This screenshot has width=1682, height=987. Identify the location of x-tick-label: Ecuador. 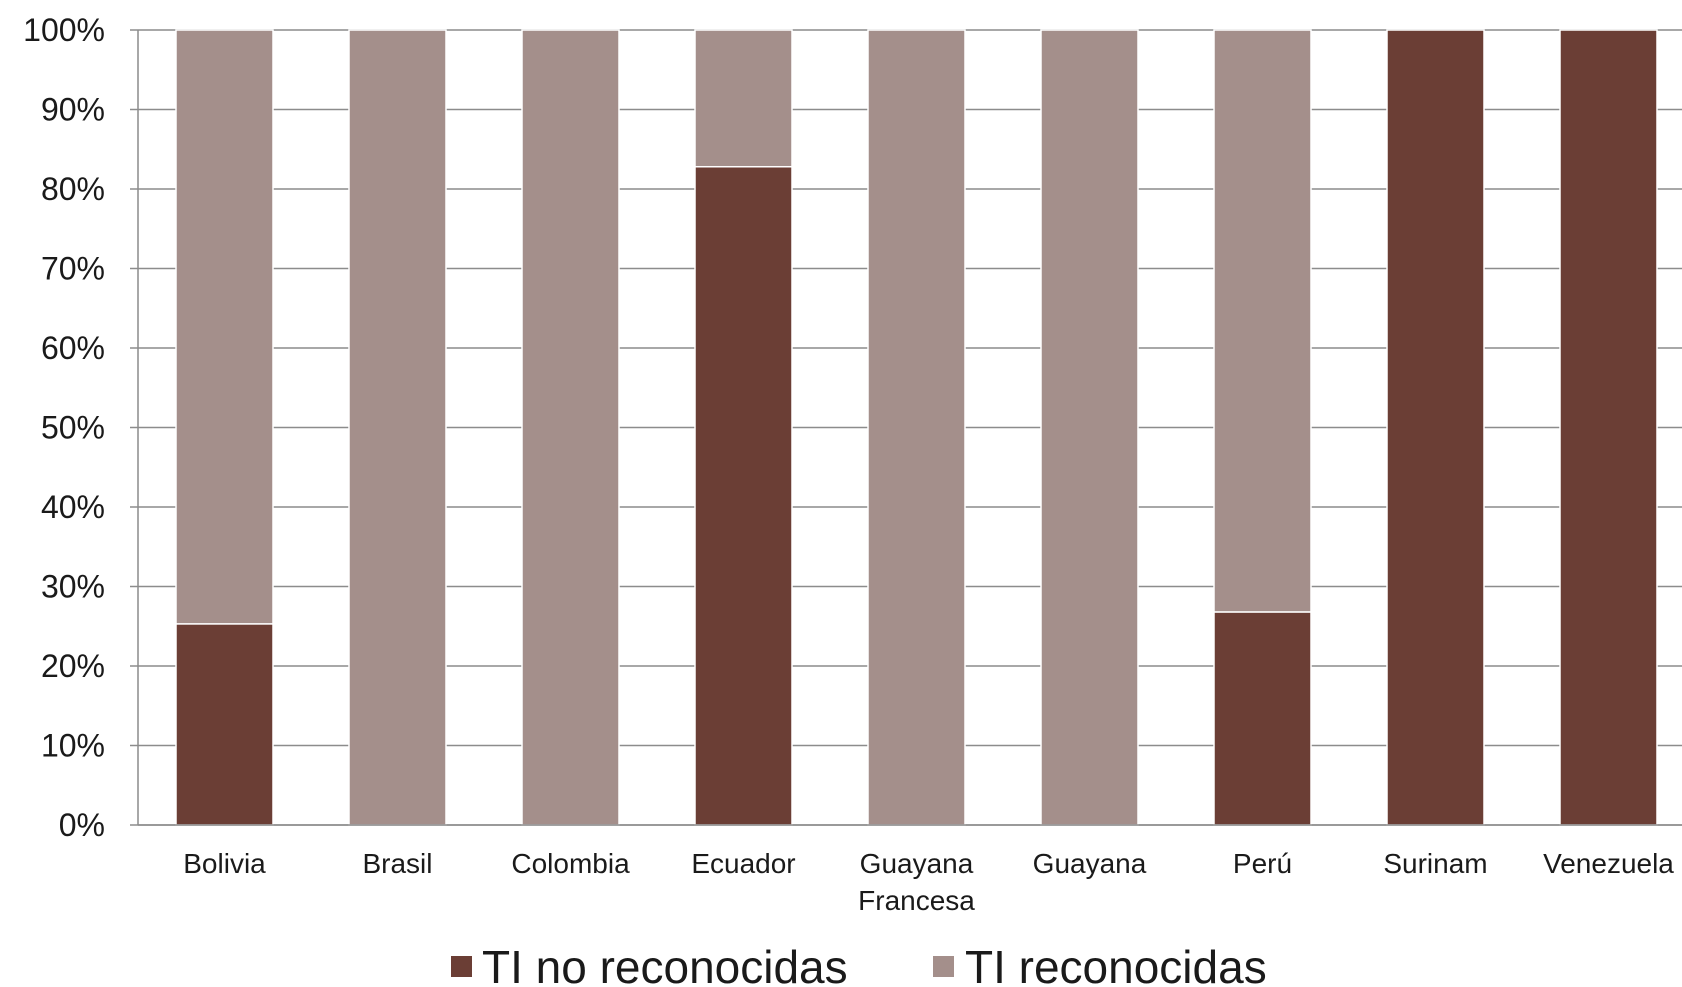
(743, 863).